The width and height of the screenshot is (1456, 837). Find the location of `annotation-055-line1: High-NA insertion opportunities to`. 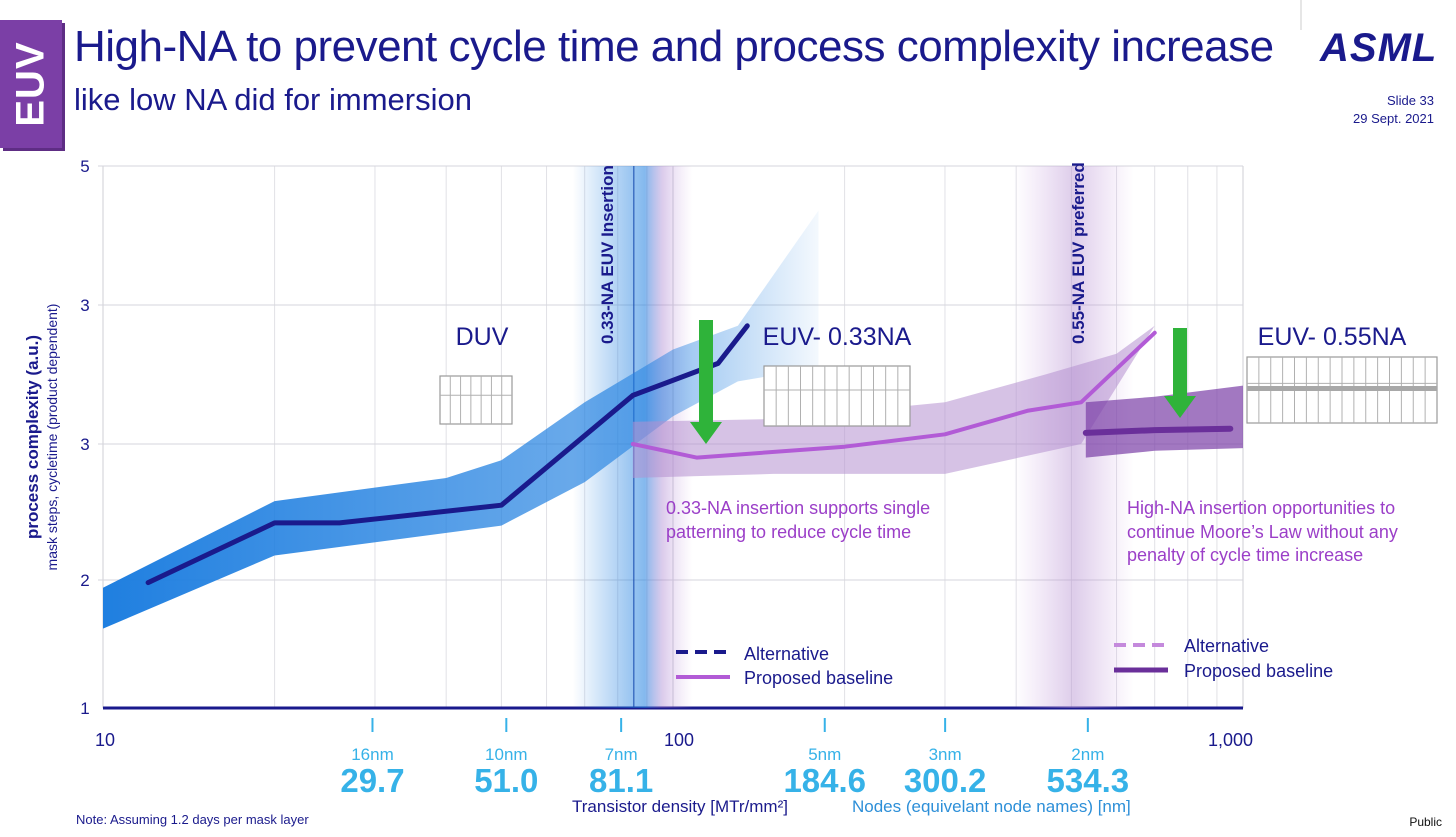

annotation-055-line1: High-NA insertion opportunities to is located at coordinates (1261, 508).